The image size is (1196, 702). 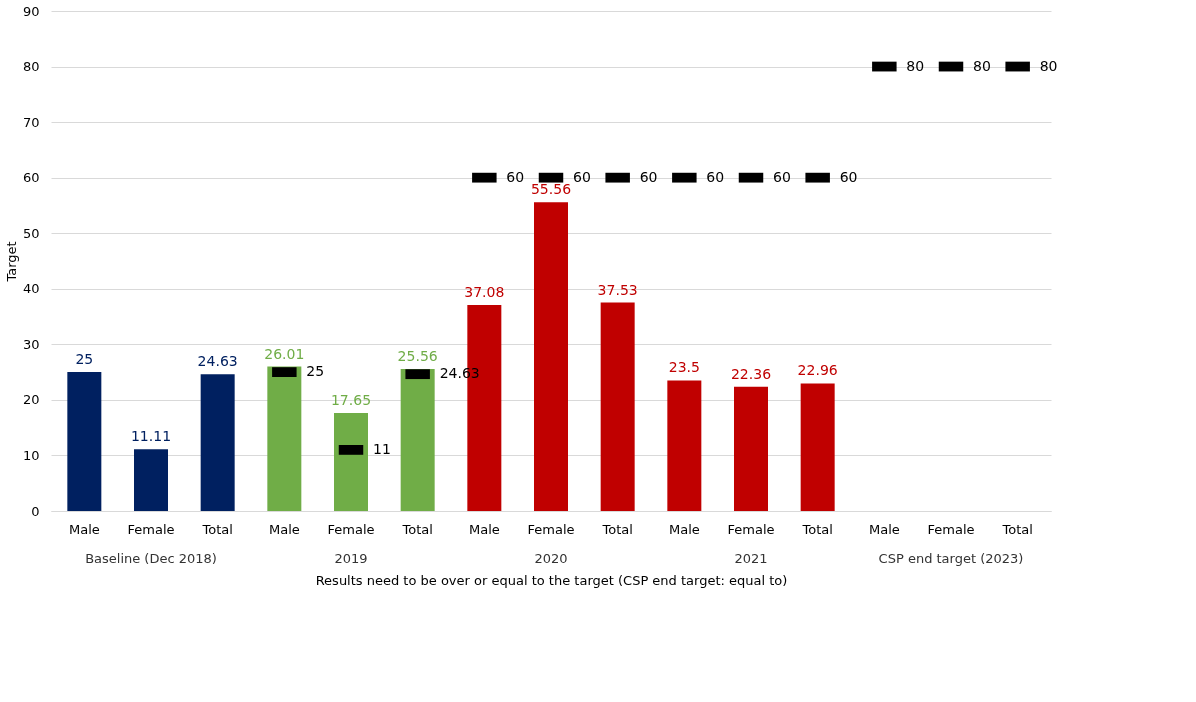 I want to click on data-label: 17.65, so click(x=351, y=399).